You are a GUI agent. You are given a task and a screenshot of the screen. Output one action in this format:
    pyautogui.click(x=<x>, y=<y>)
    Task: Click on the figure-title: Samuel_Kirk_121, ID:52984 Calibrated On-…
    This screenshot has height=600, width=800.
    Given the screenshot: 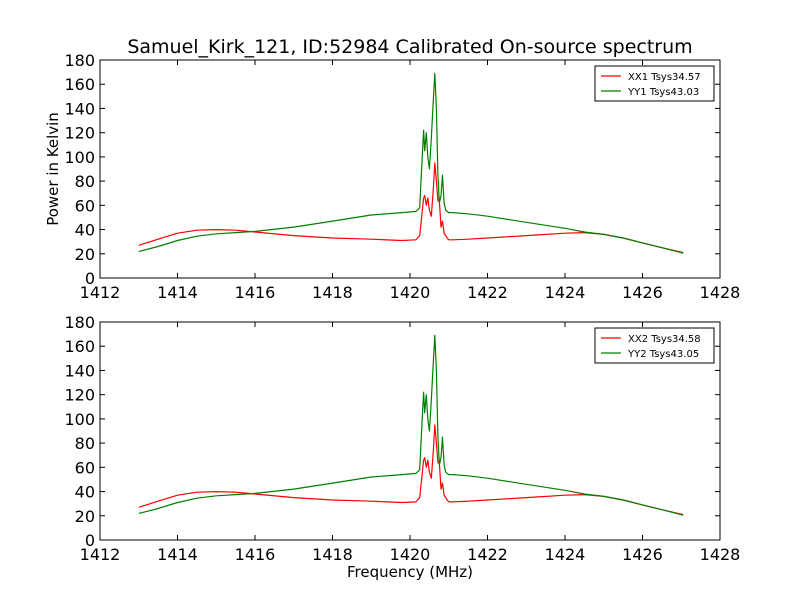 What is the action you would take?
    pyautogui.click(x=409, y=47)
    